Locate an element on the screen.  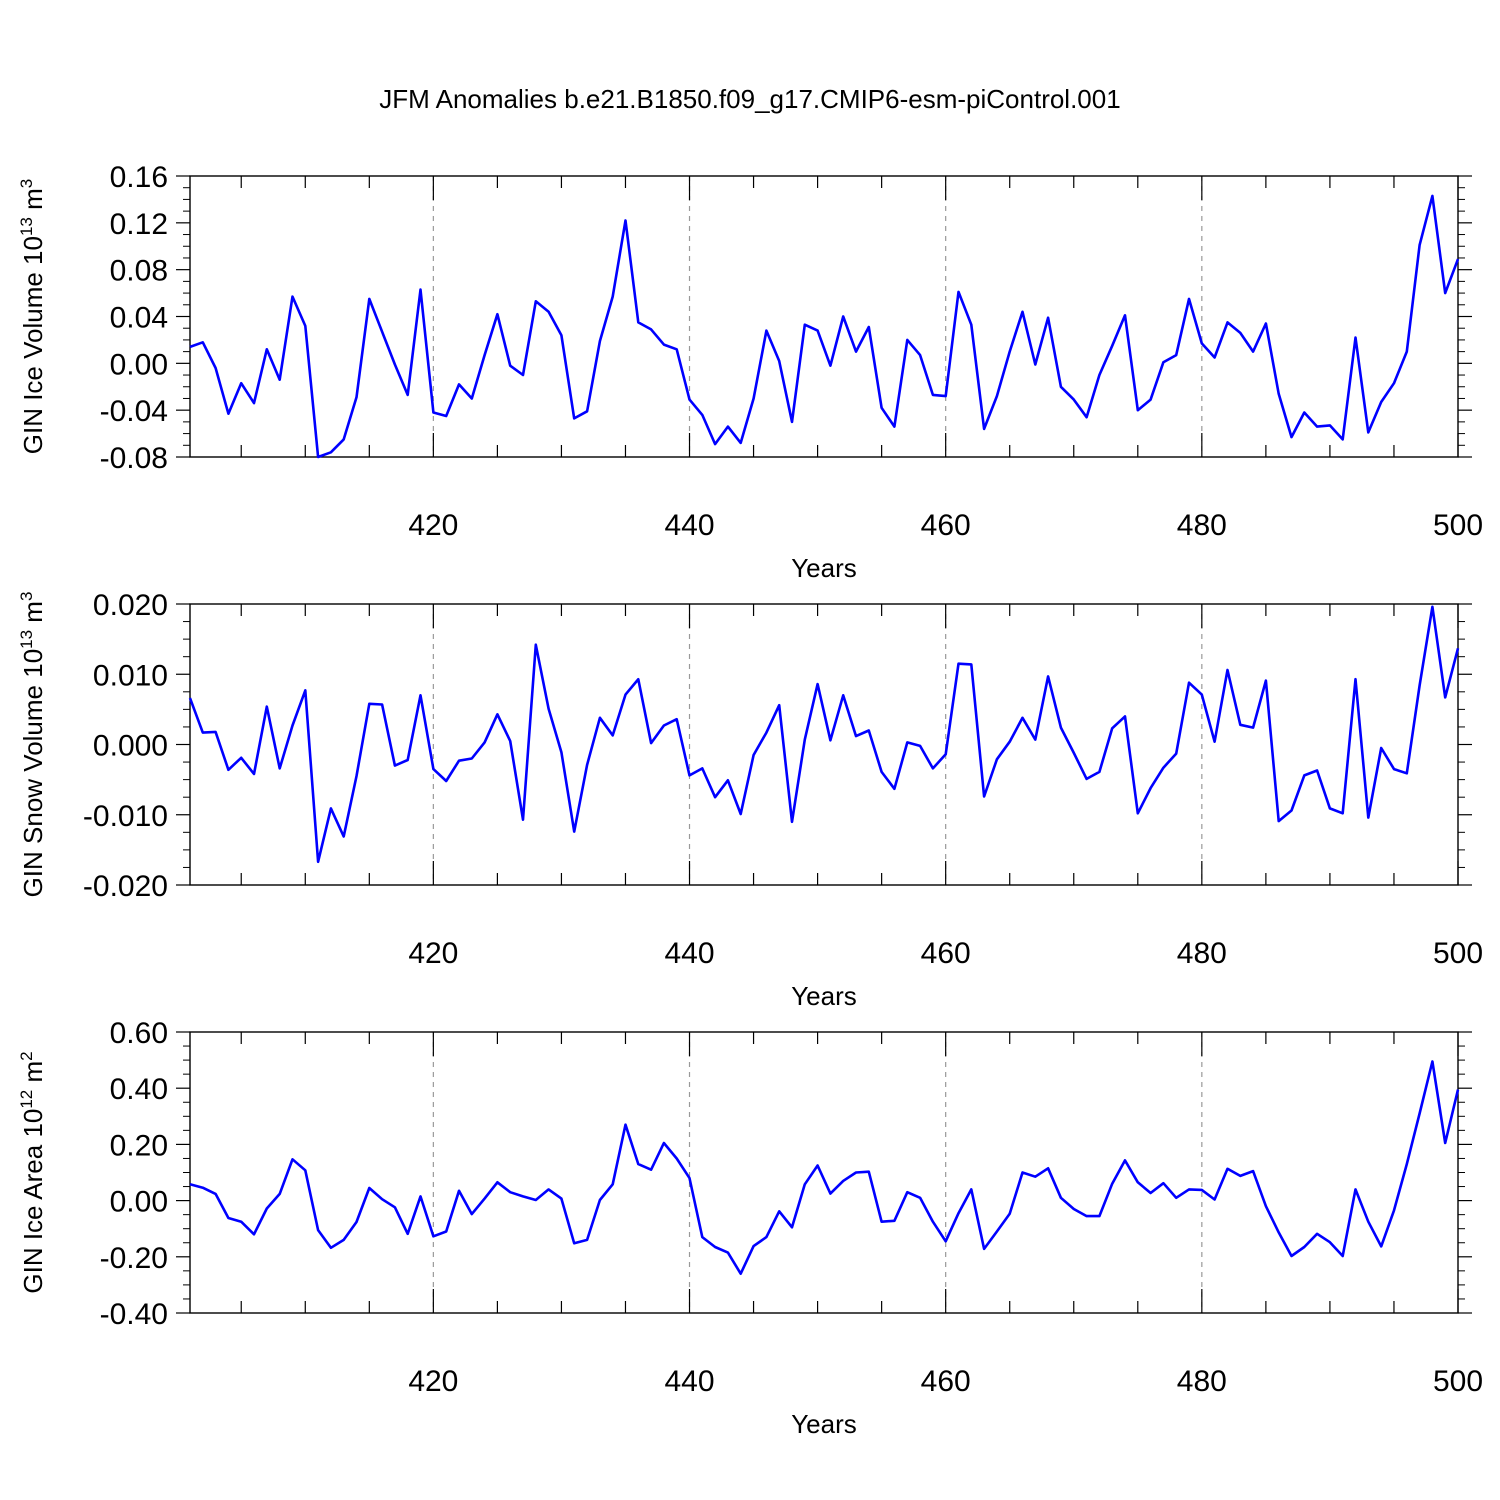
y-axis-title: GIN Ice Volume 1013 m3 is located at coordinates (32, 317).